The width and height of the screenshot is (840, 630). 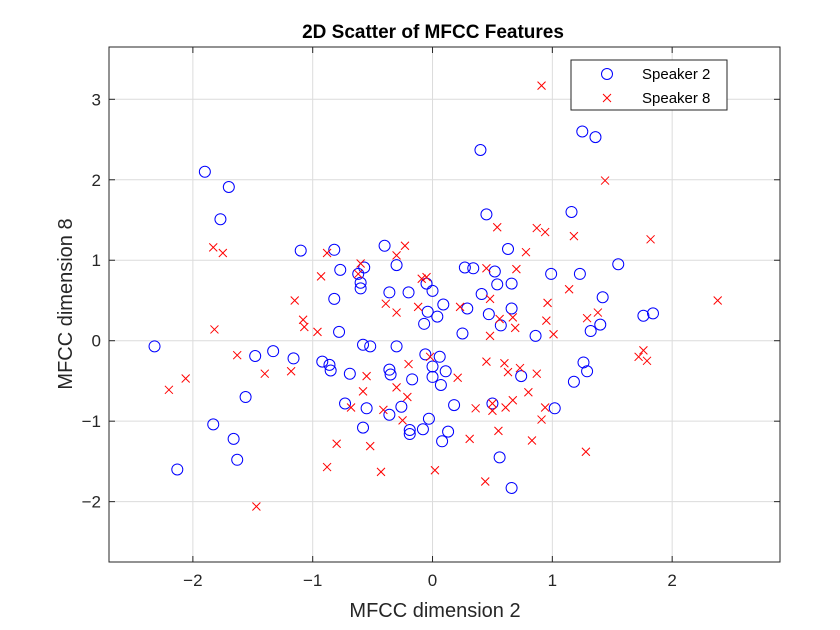 What do you see at coordinates (66, 303) in the screenshot?
I see `y-axis-label: MFCC dimension 8` at bounding box center [66, 303].